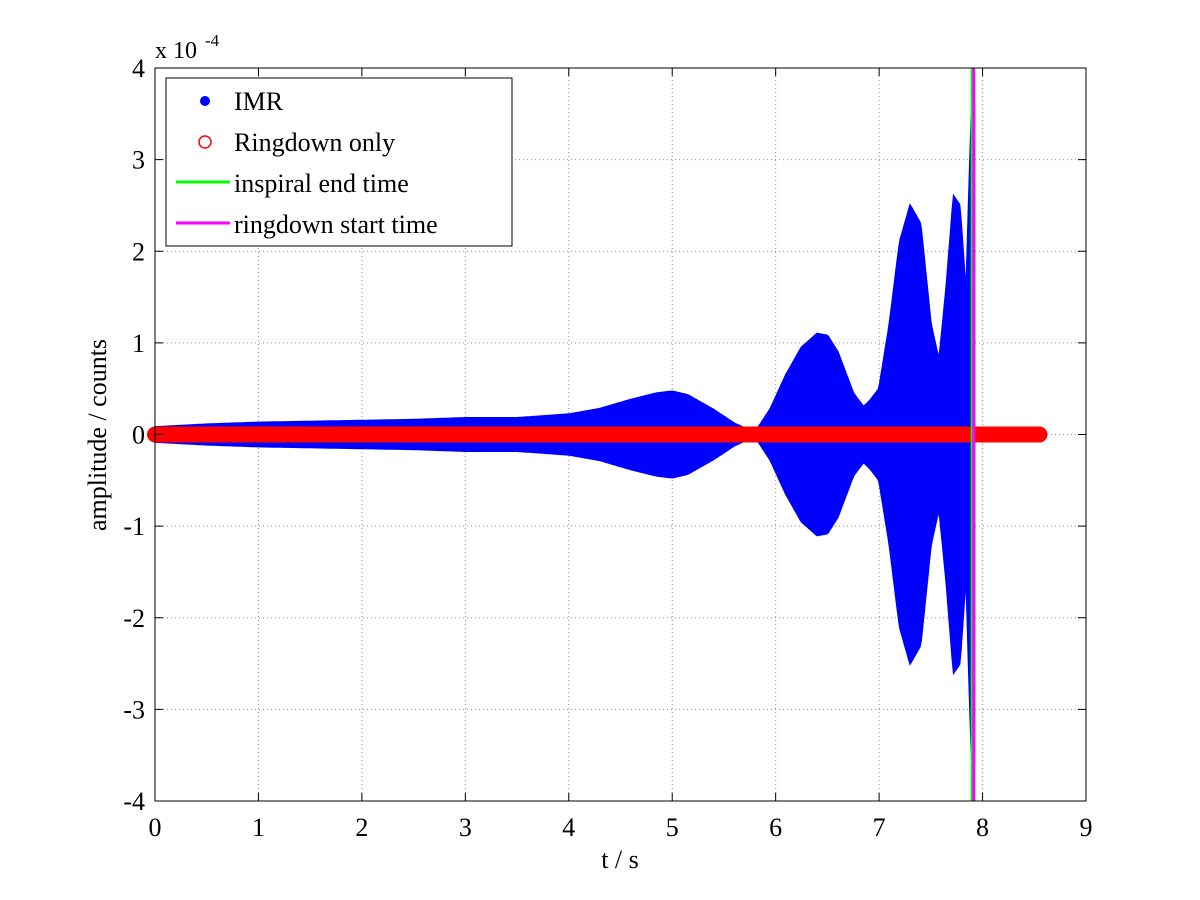 Image resolution: width=1200 pixels, height=900 pixels. Describe the element at coordinates (259, 101) in the screenshot. I see `legend-label-imr: IMR` at that location.